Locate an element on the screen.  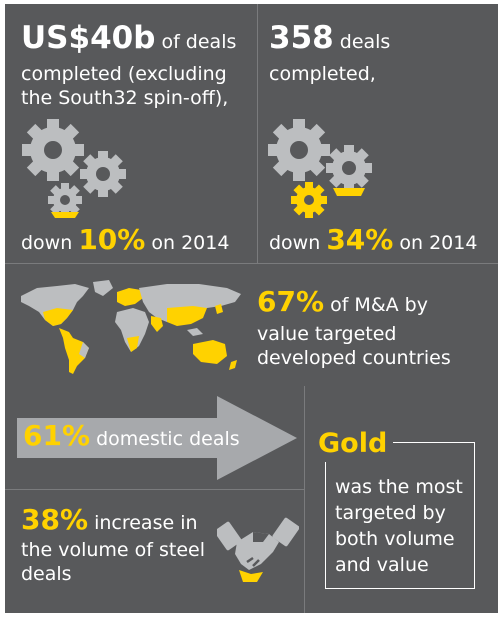
gold-line3: both volume is located at coordinates (395, 539).